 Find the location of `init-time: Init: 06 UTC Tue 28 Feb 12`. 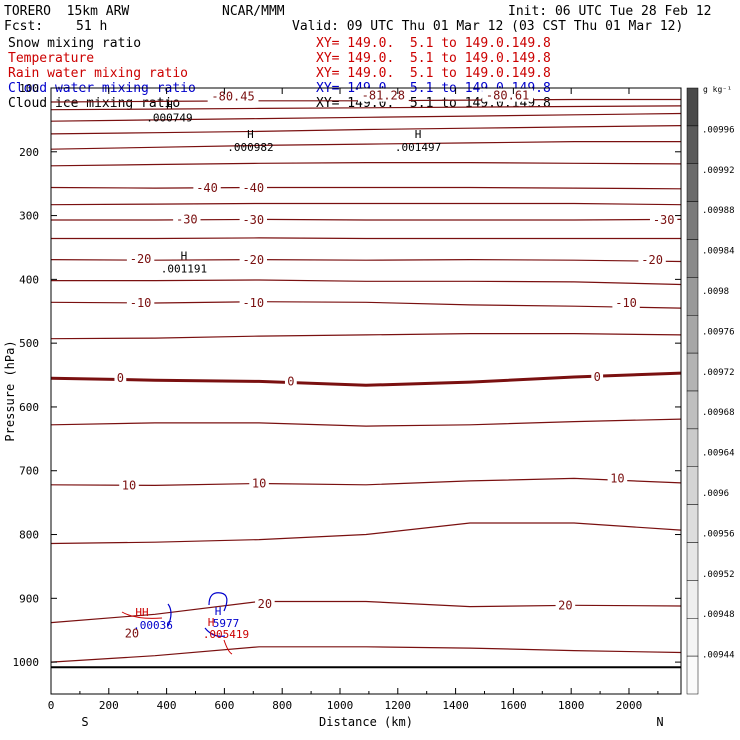

init-time: Init: 06 UTC Tue 28 Feb 12 is located at coordinates (610, 11).